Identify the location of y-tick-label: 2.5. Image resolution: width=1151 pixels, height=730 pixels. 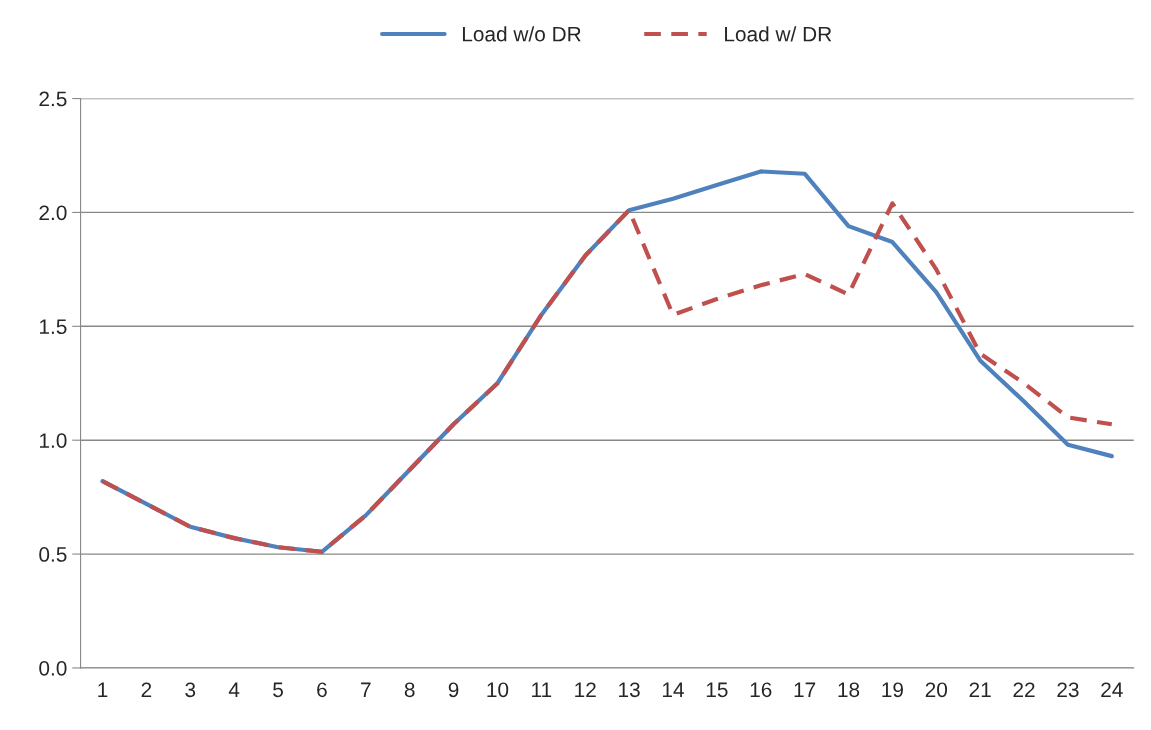
(53, 99).